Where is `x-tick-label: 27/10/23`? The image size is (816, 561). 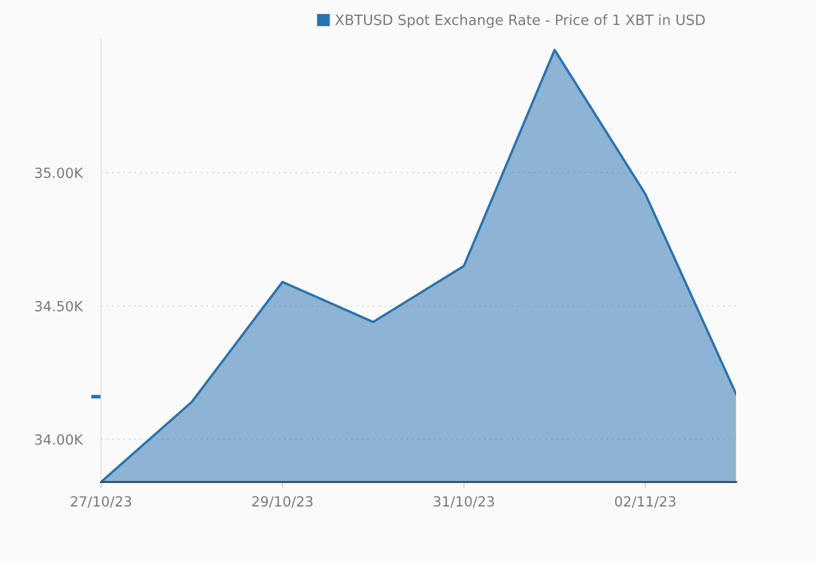 x-tick-label: 27/10/23 is located at coordinates (101, 502).